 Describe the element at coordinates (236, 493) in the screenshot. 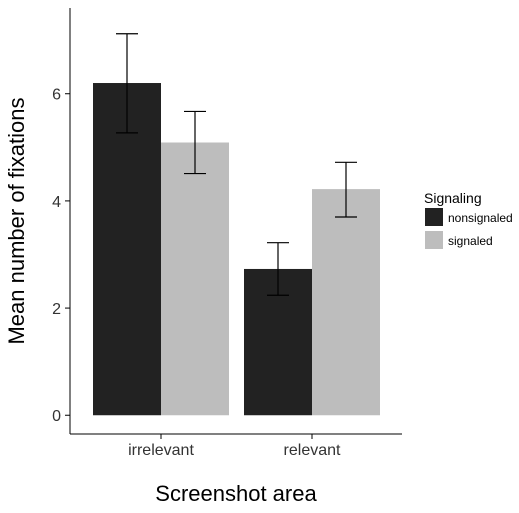

I see `x-axis-title: Screenshot area` at that location.